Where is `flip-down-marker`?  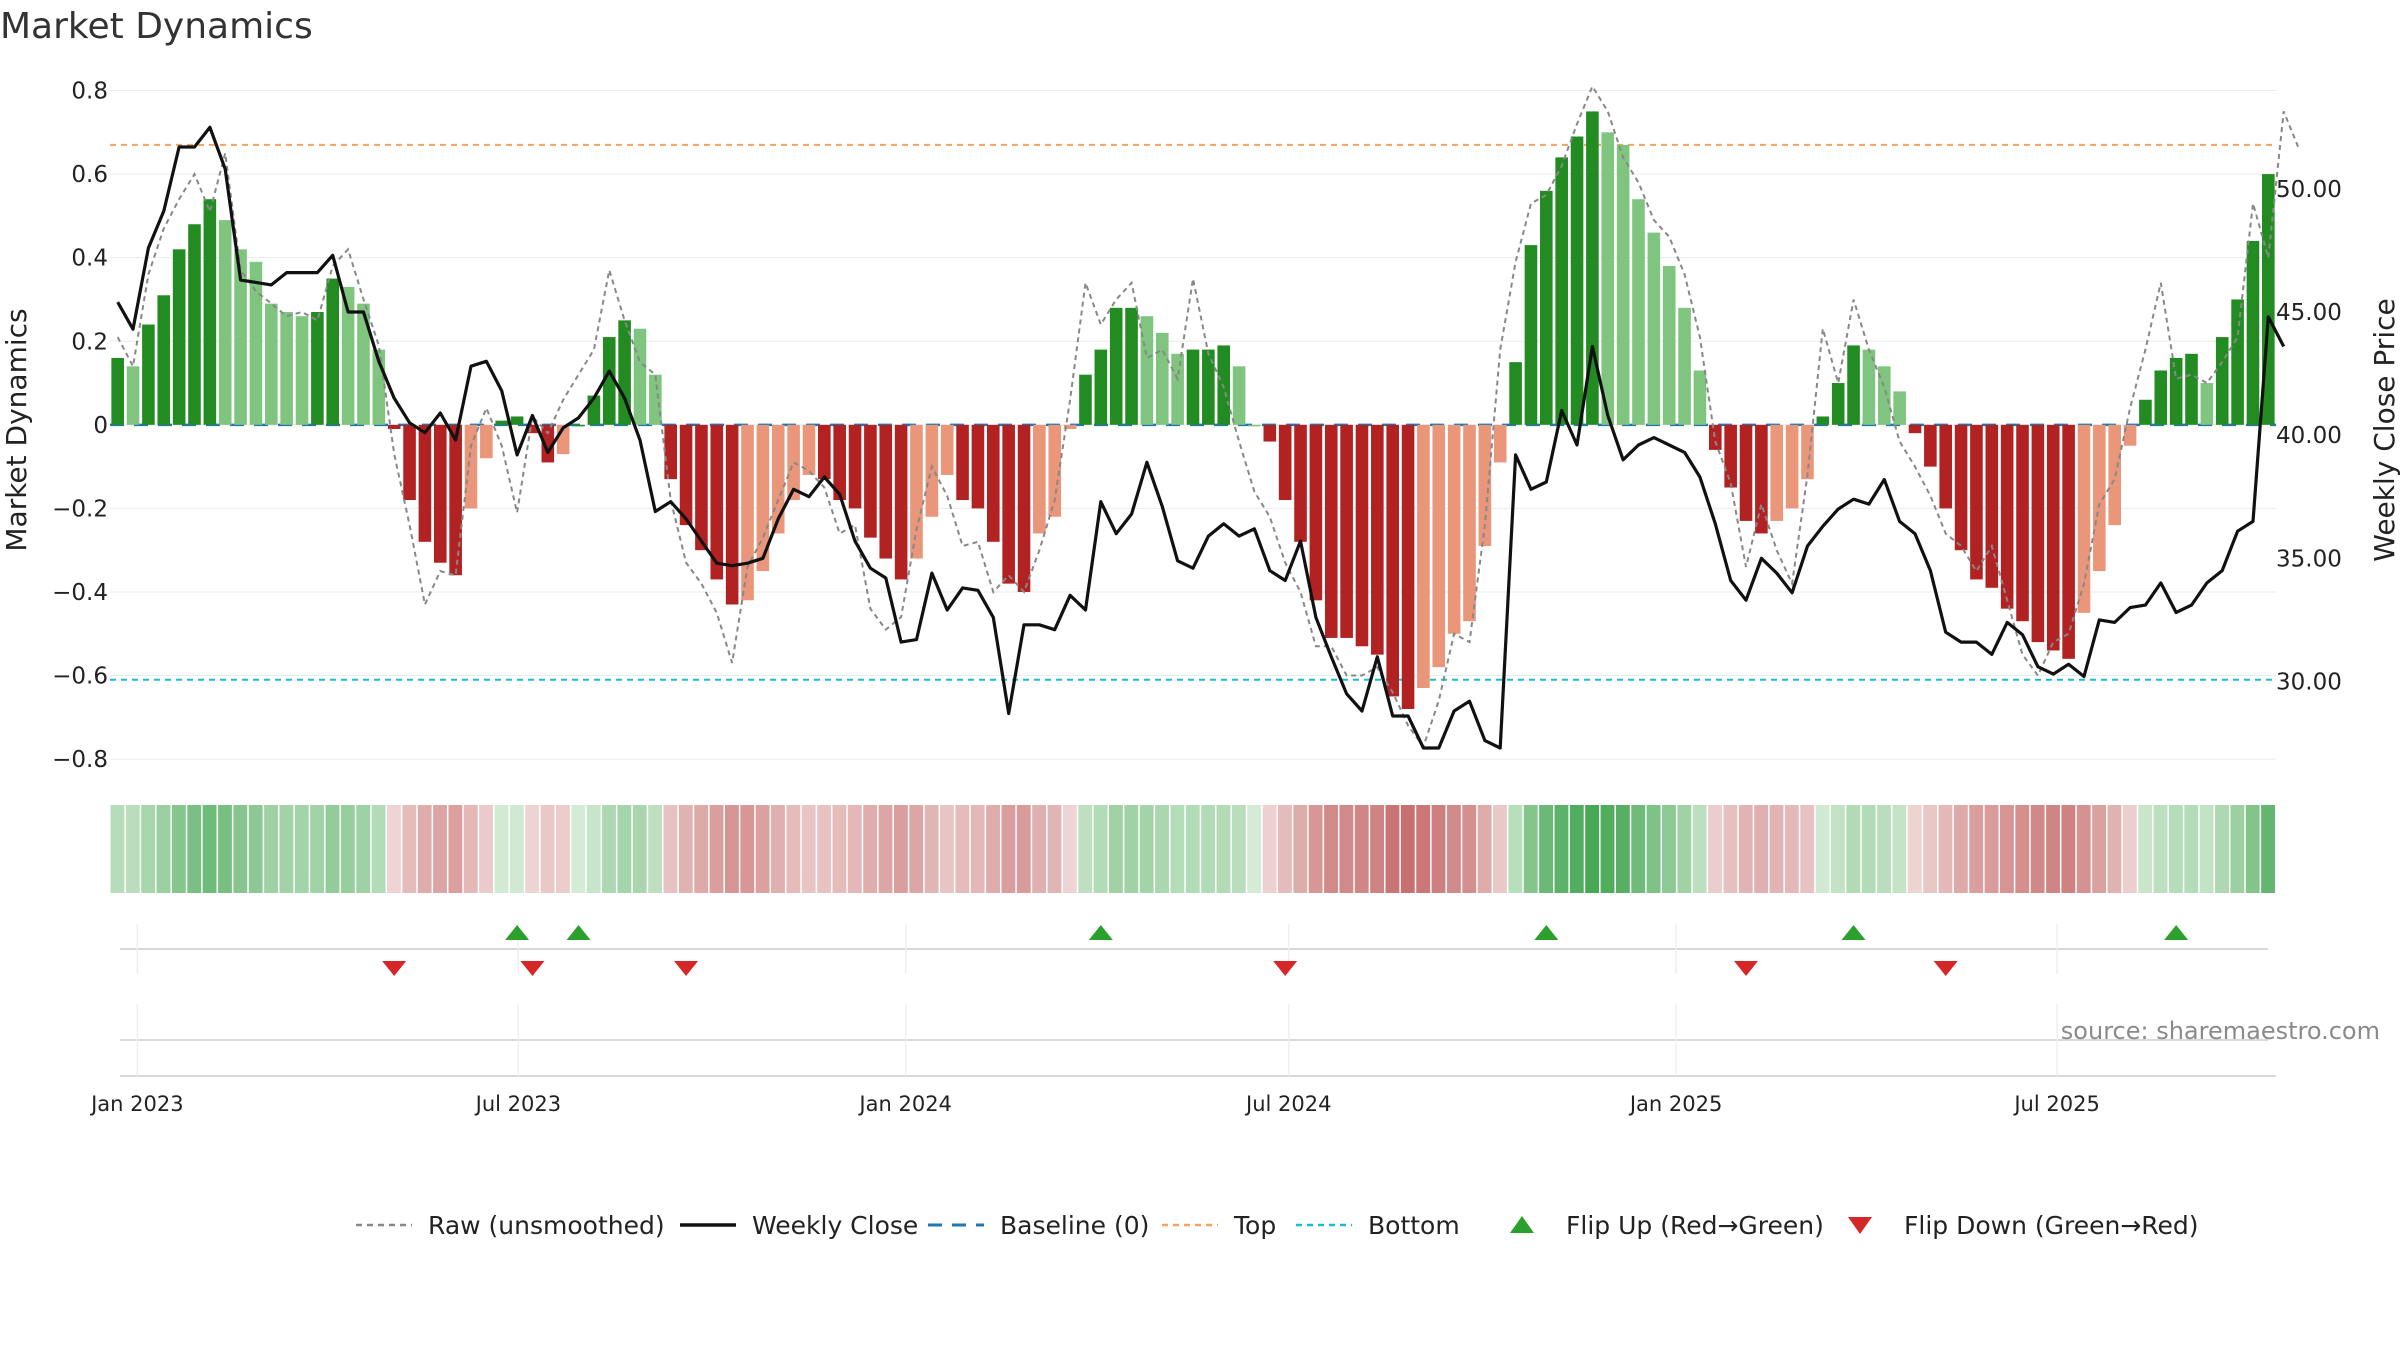 flip-down-marker is located at coordinates (686, 968).